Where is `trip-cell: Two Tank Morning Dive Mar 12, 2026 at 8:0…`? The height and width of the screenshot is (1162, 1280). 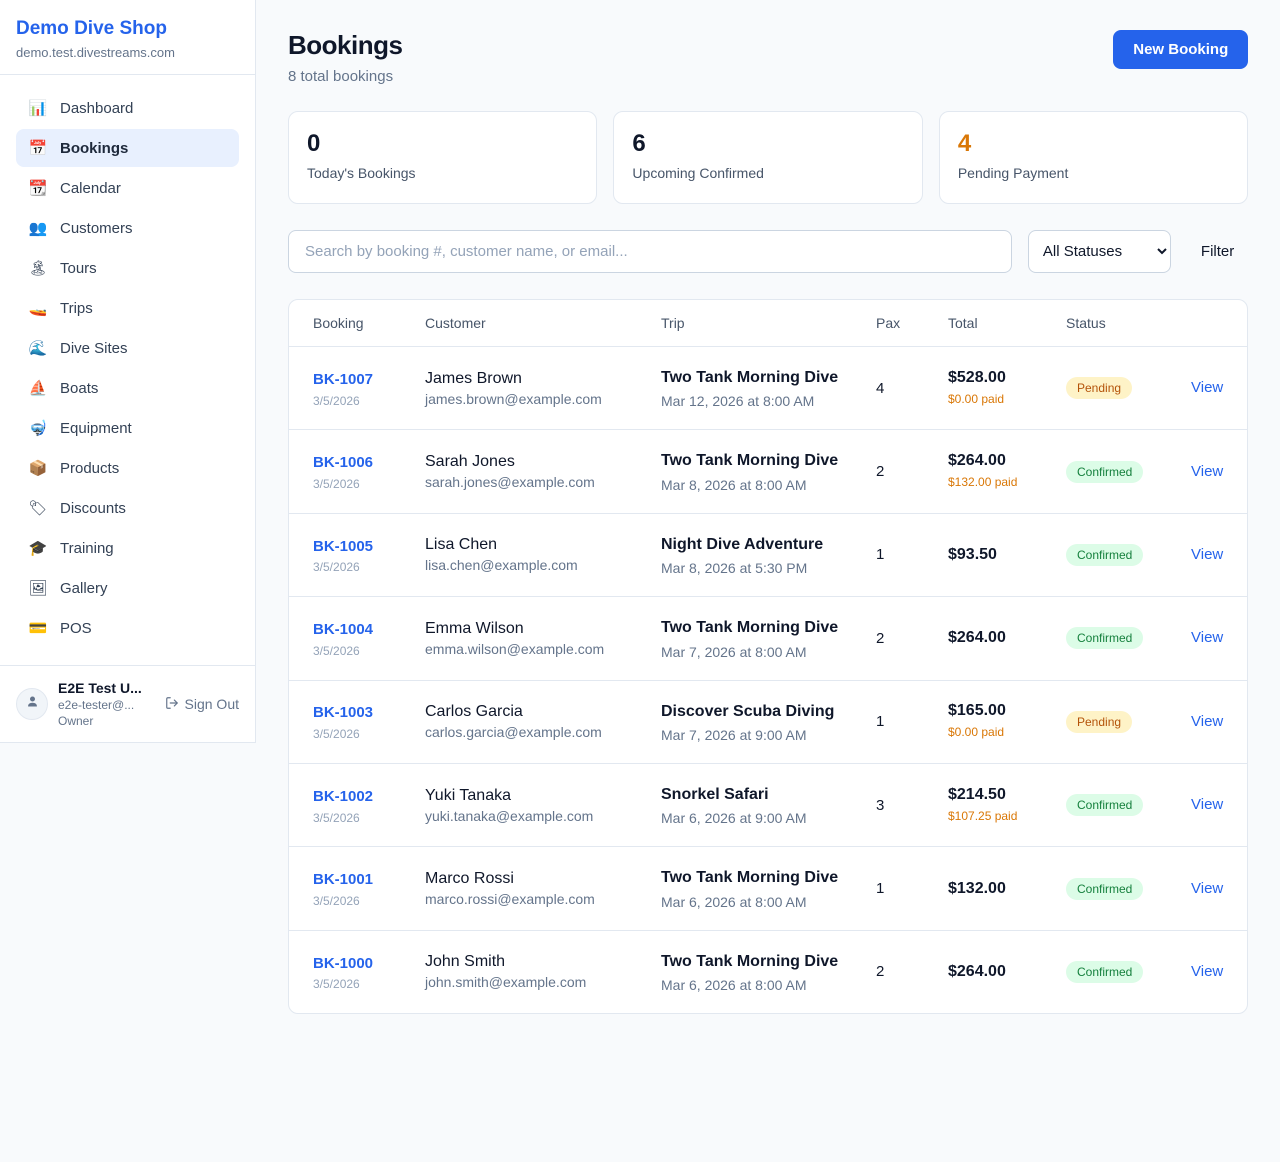 trip-cell: Two Tank Morning Dive Mar 12, 2026 at 8:0… is located at coordinates (768, 388).